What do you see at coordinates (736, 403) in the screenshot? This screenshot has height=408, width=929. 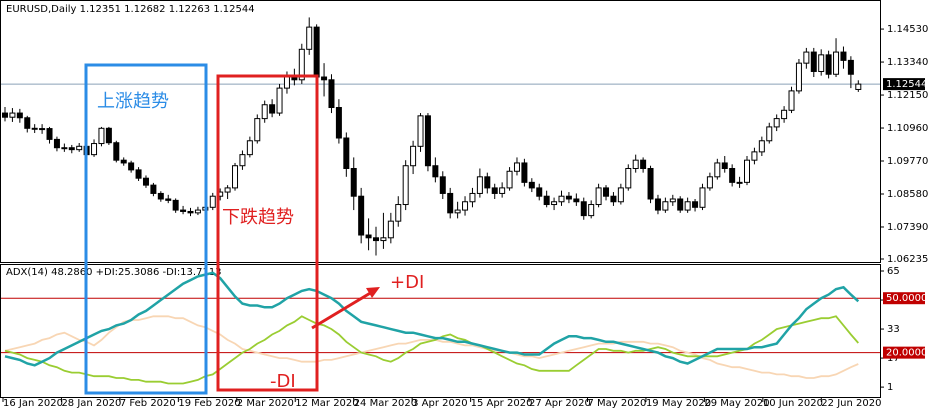 I see `x-tick-label: 29 May 2020` at bounding box center [736, 403].